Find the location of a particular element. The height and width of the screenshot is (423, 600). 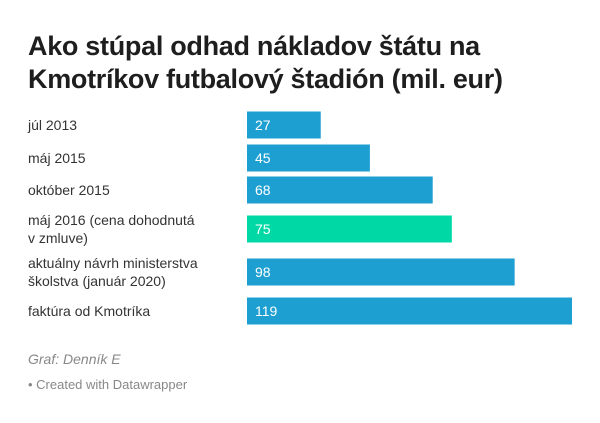

value-label: 68 is located at coordinates (263, 190).